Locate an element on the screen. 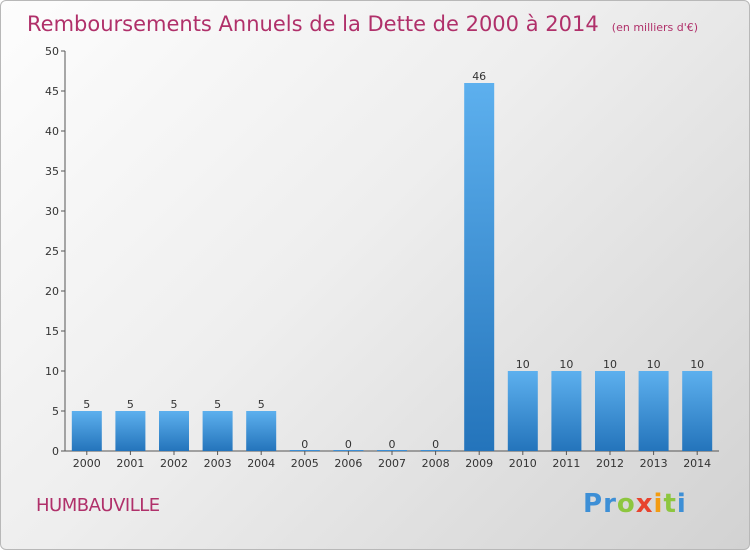 Image resolution: width=750 pixels, height=550 pixels. y-tick-label: 15 is located at coordinates (52, 331).